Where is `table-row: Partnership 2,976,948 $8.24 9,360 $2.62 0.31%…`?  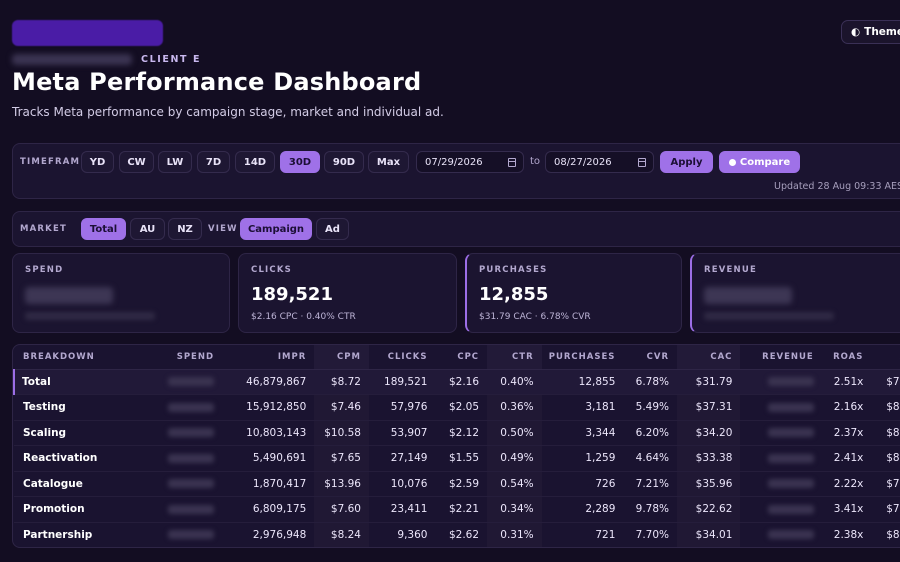
table-row: Partnership 2,976,948 $8.24 9,360 $2.62 0.31%… is located at coordinates (457, 534).